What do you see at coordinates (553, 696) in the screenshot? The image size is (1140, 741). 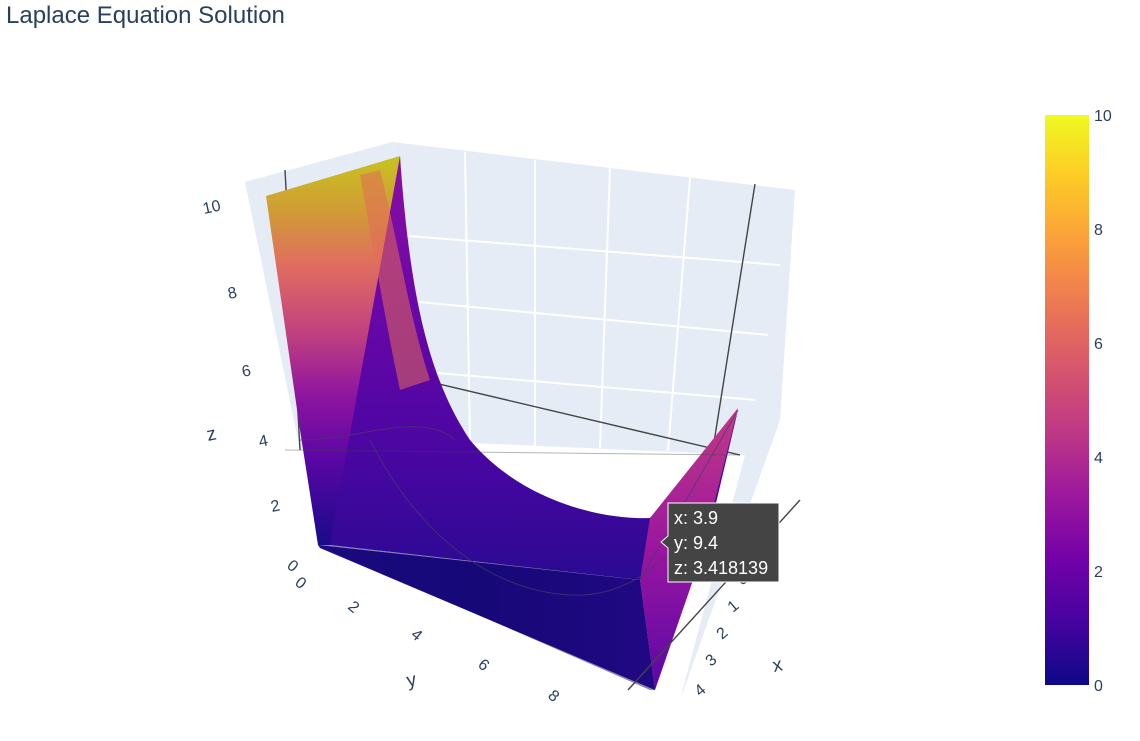 I see `y-tick-8: 8` at bounding box center [553, 696].